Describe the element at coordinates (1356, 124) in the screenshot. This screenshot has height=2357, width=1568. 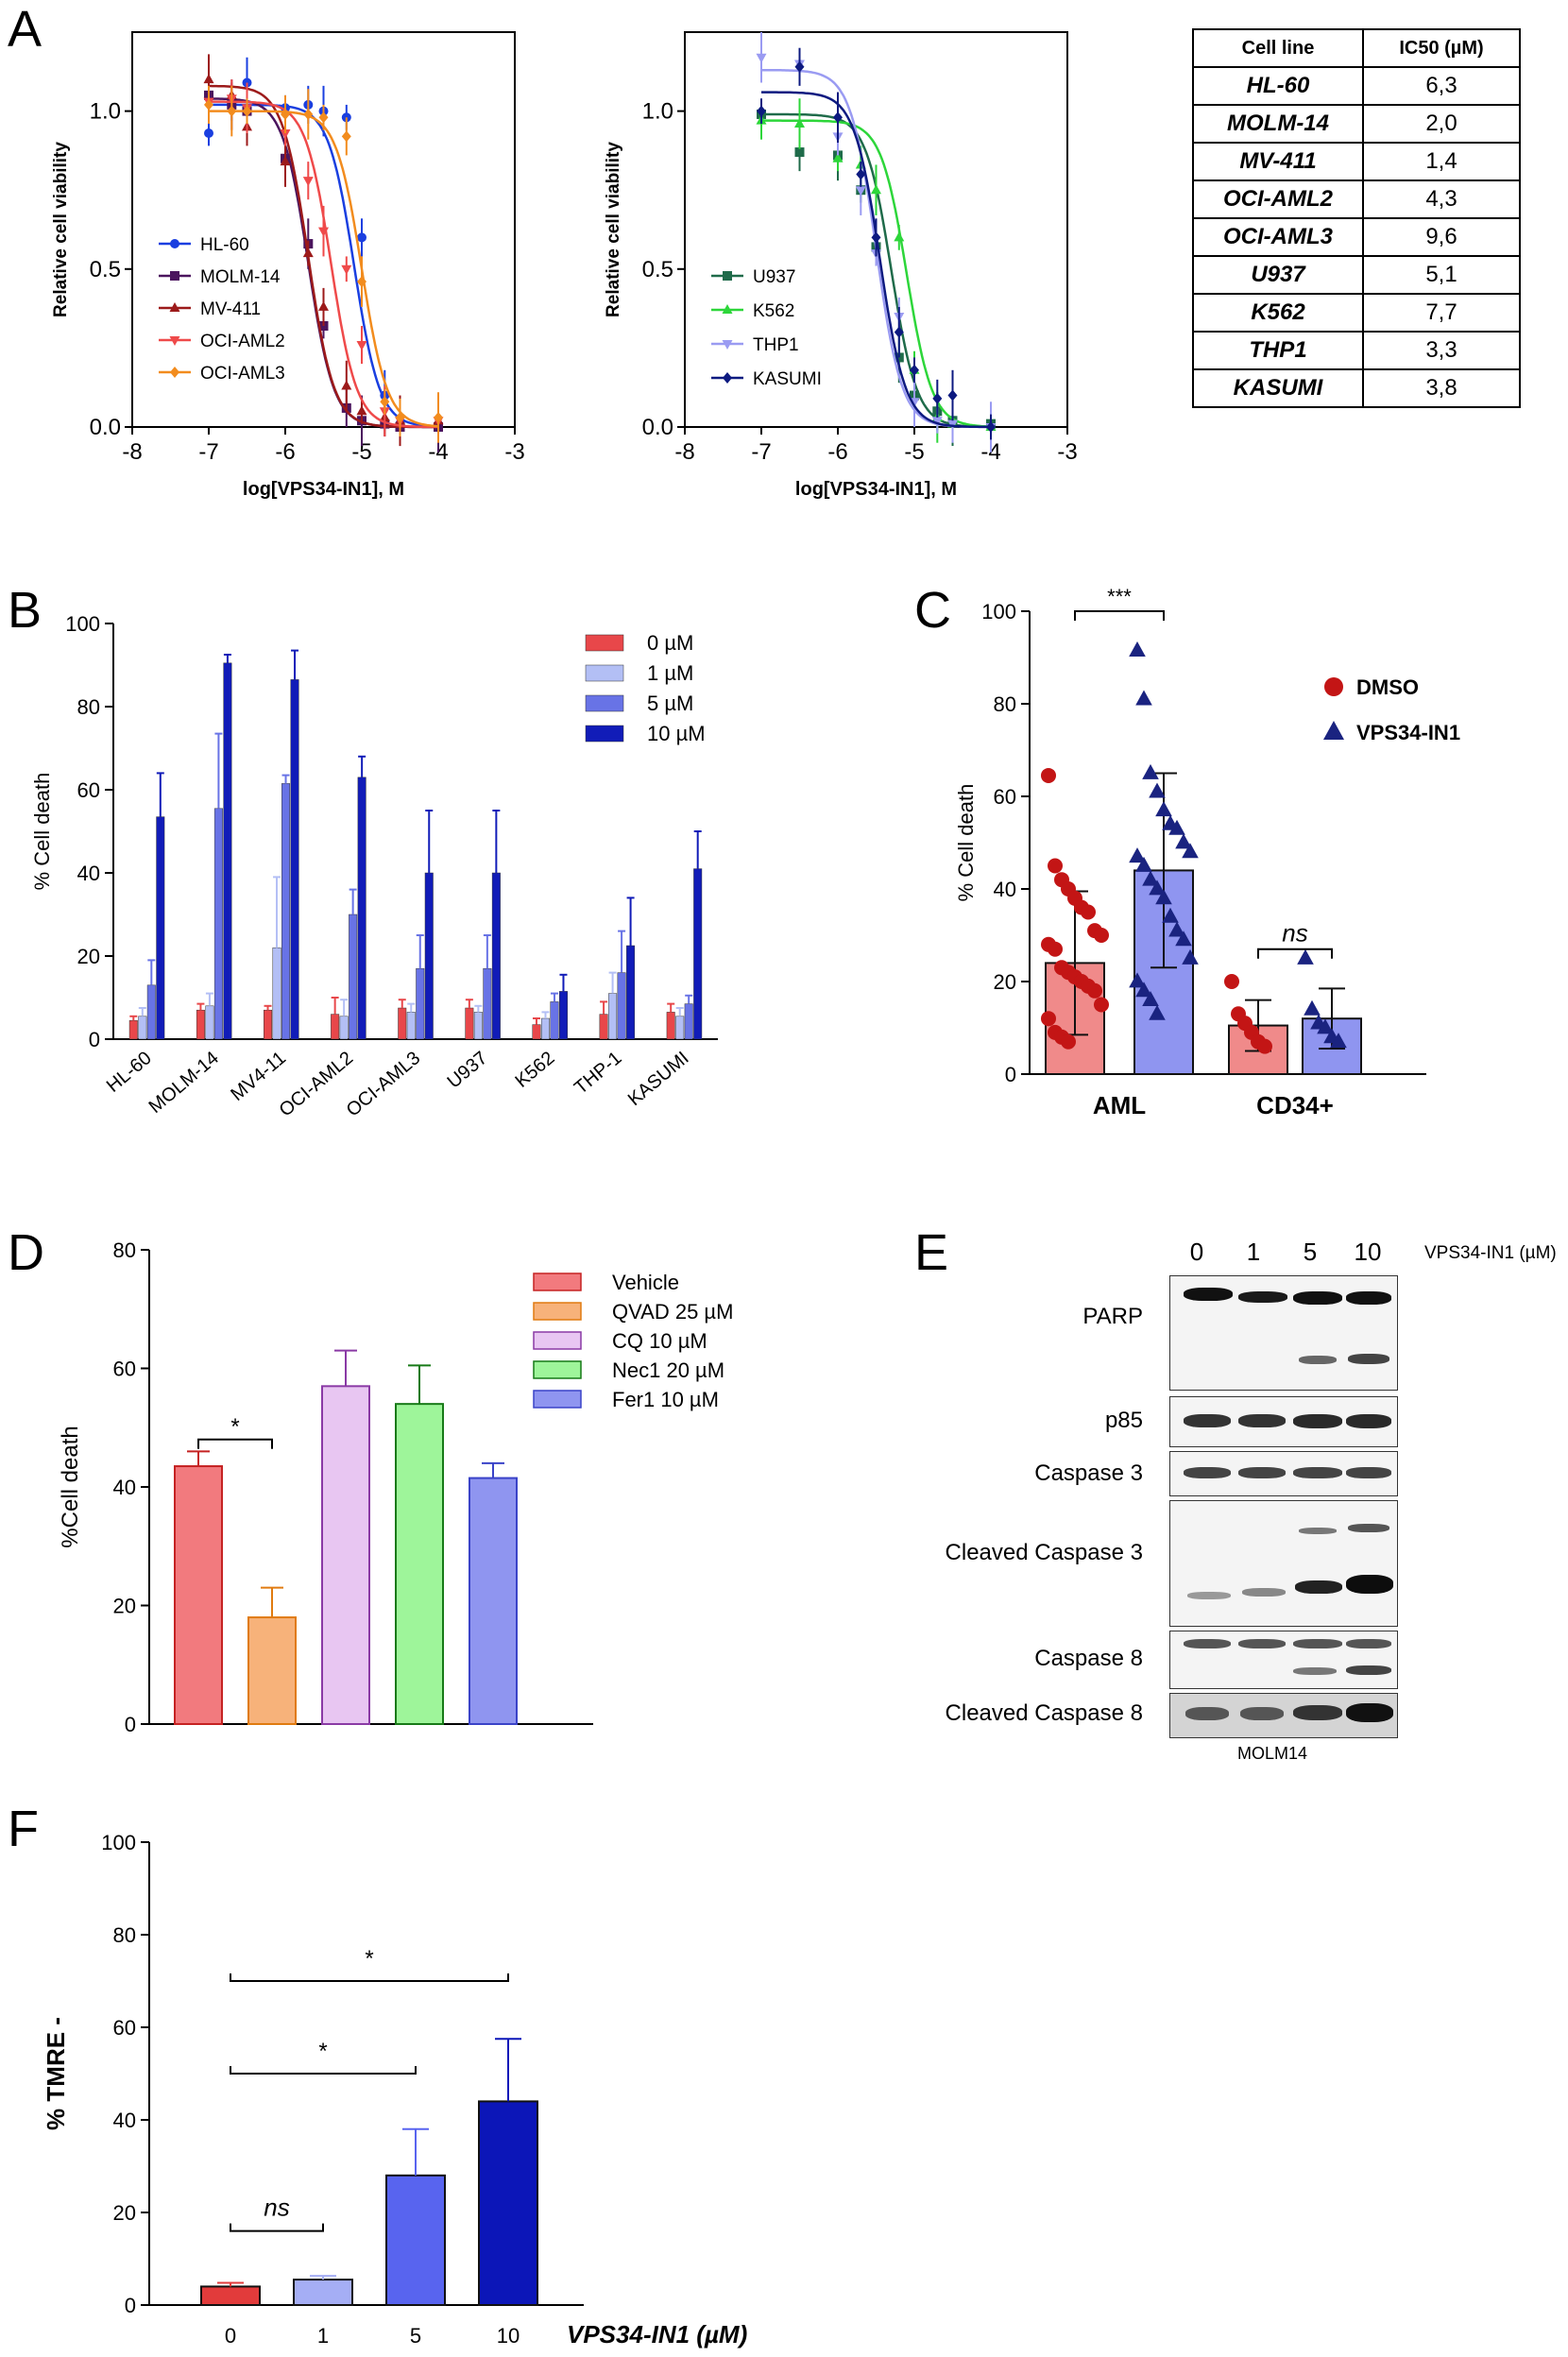
I see `table-row: MOLM-14 2,0` at that location.